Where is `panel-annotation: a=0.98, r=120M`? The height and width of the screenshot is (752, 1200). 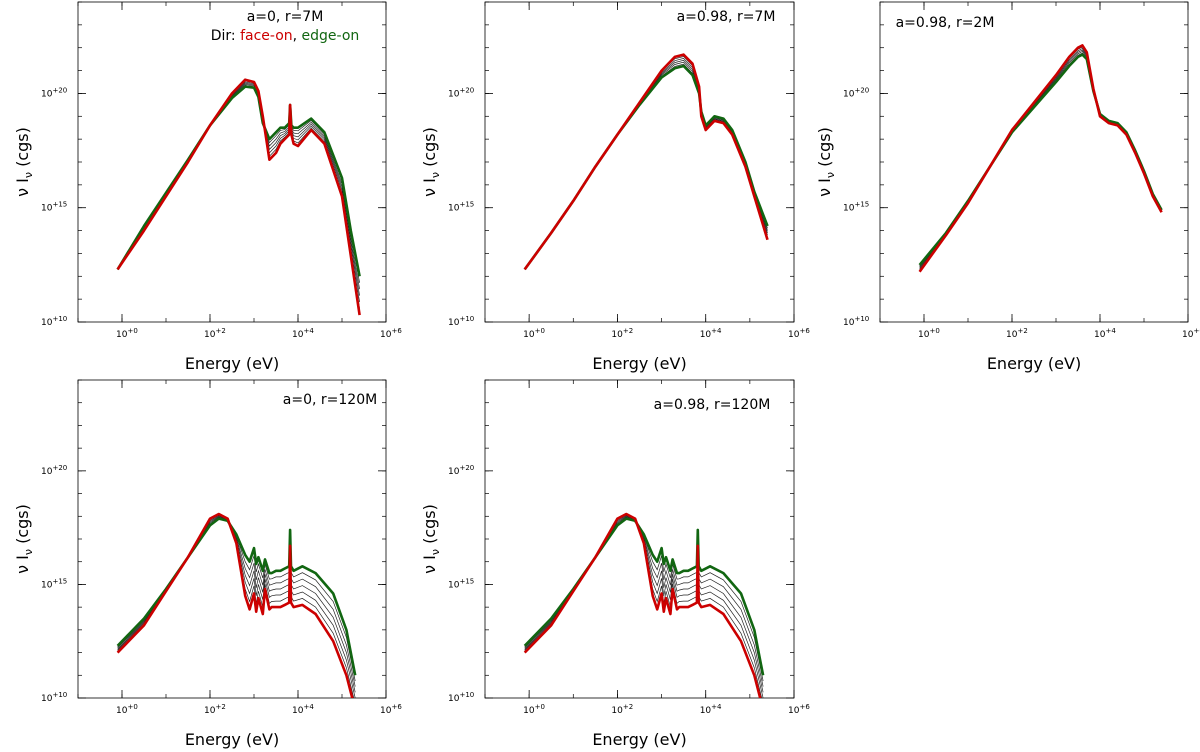 panel-annotation: a=0.98, r=120M is located at coordinates (712, 405).